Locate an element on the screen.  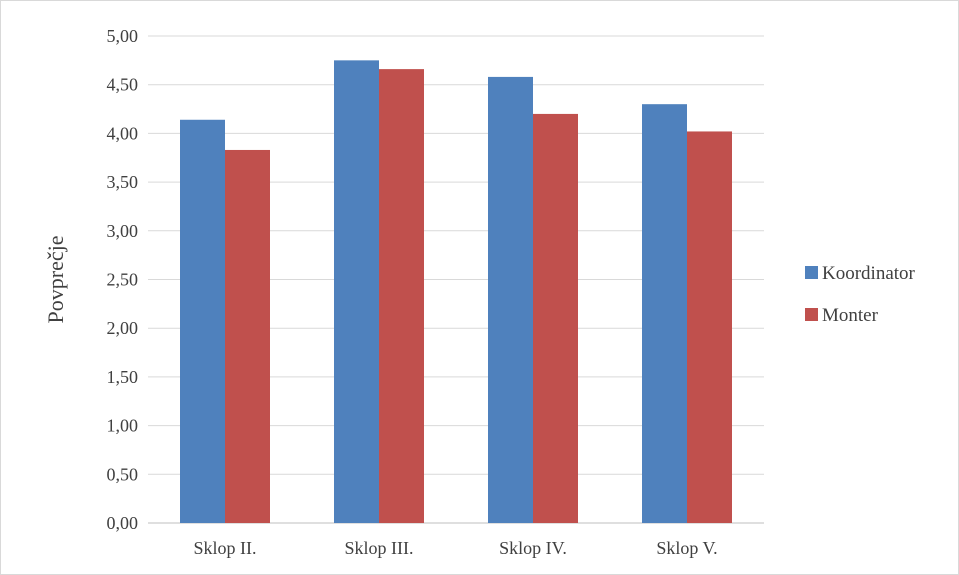
y-tick-label: 1,00 is located at coordinates (123, 426).